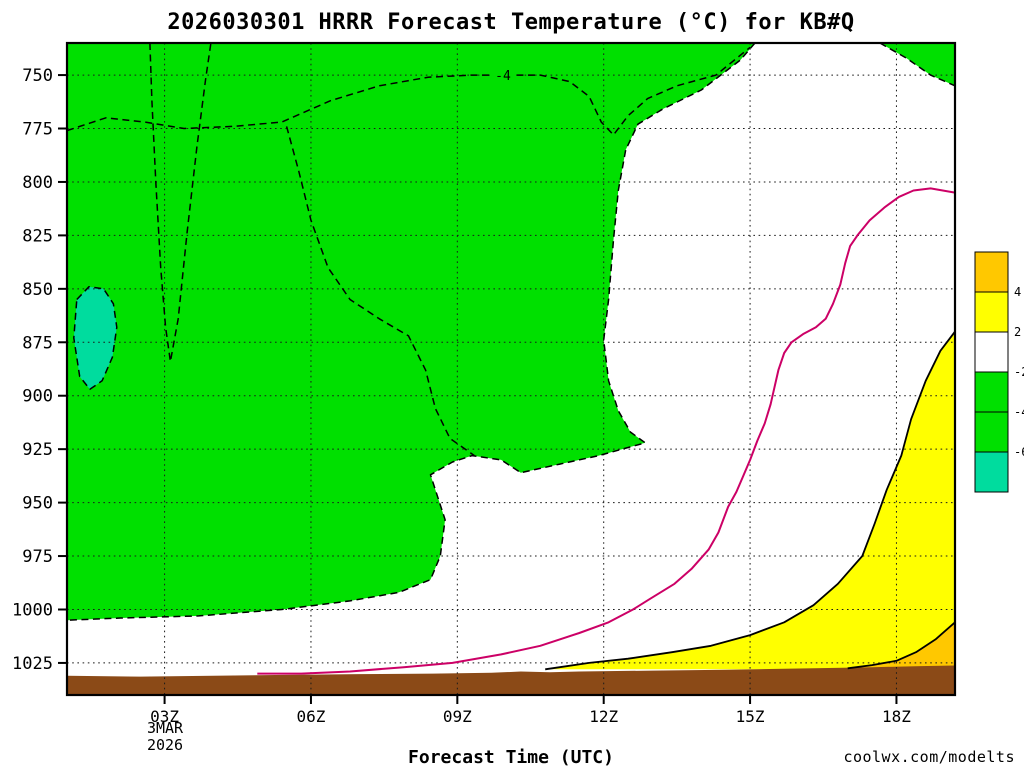  What do you see at coordinates (37, 130) in the screenshot?
I see `y-tick-label-775: 775` at bounding box center [37, 130].